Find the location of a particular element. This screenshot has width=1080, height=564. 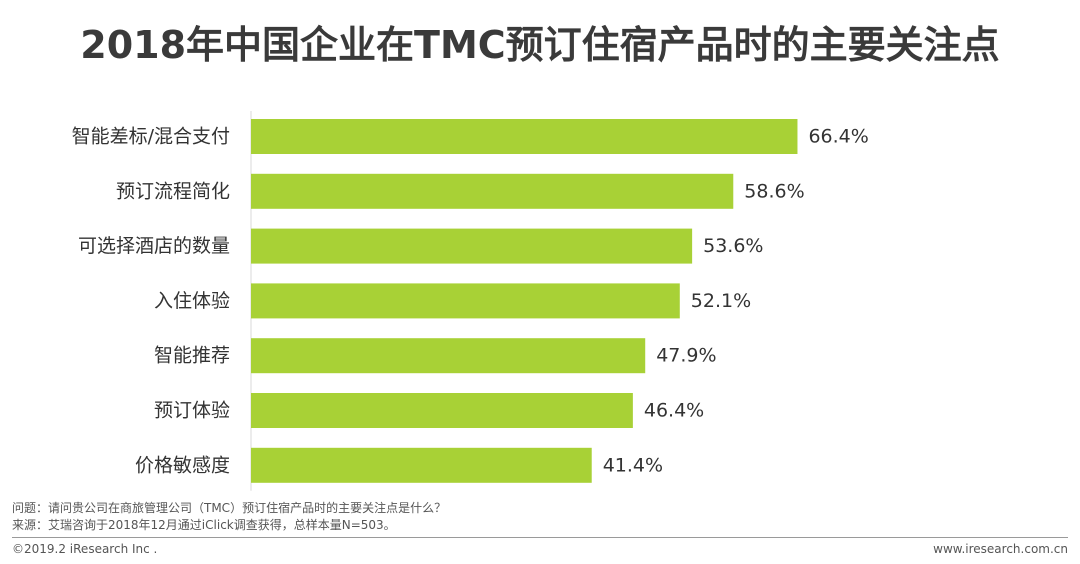

category-label: 可选择酒店的数量 is located at coordinates (154, 246).